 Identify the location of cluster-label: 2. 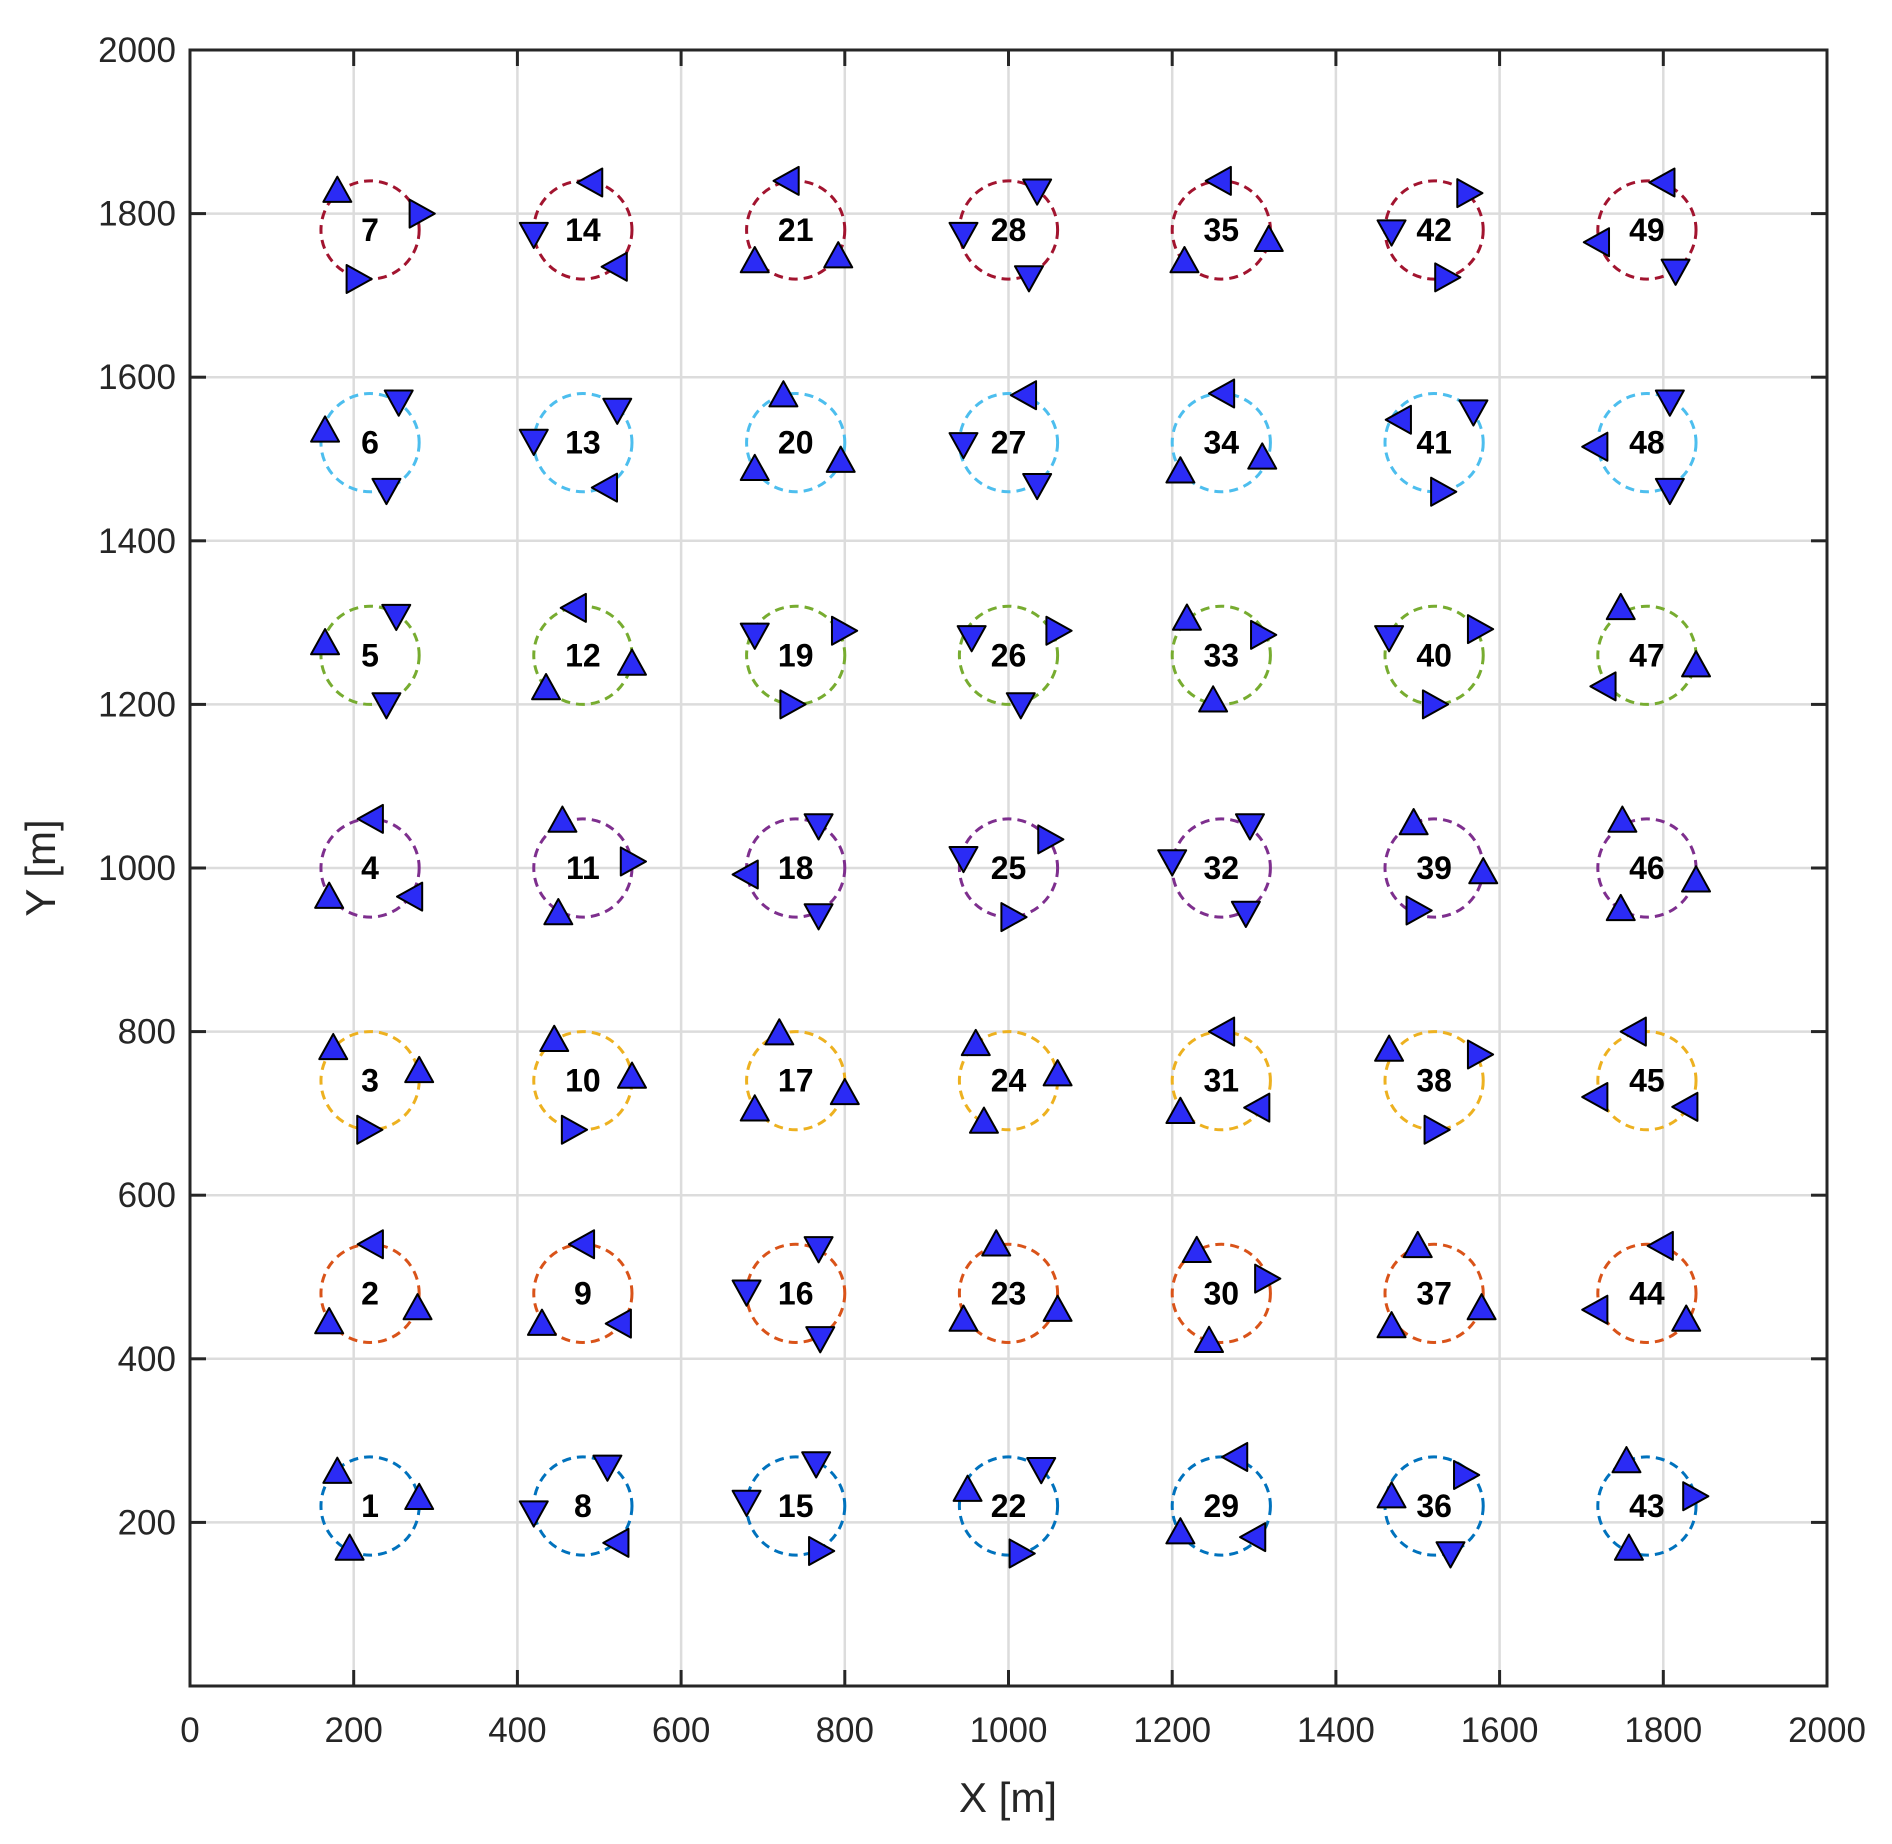
(370, 1293).